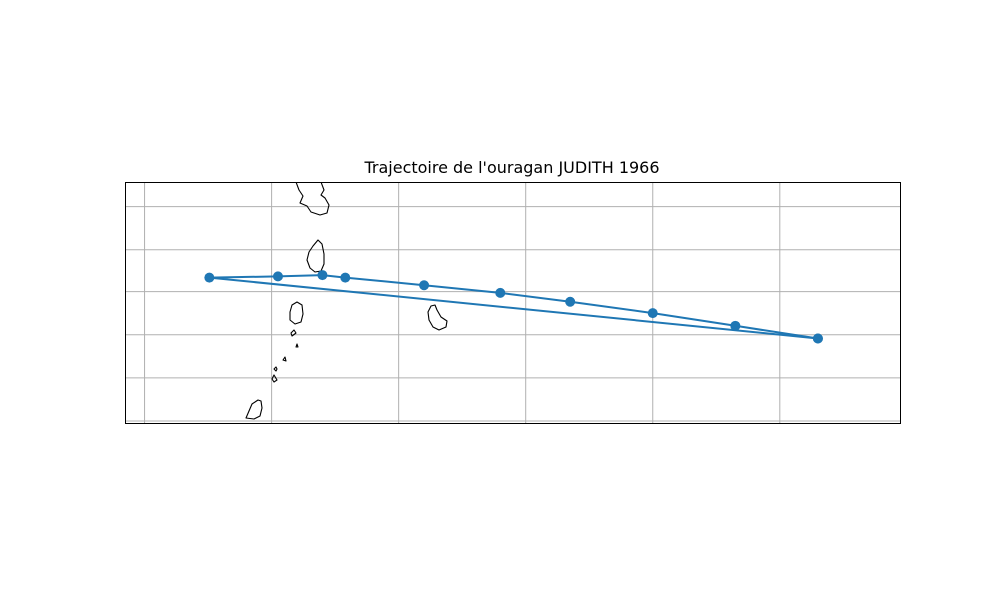  Describe the element at coordinates (254, 409) in the screenshot. I see `coastline-island-south` at that location.